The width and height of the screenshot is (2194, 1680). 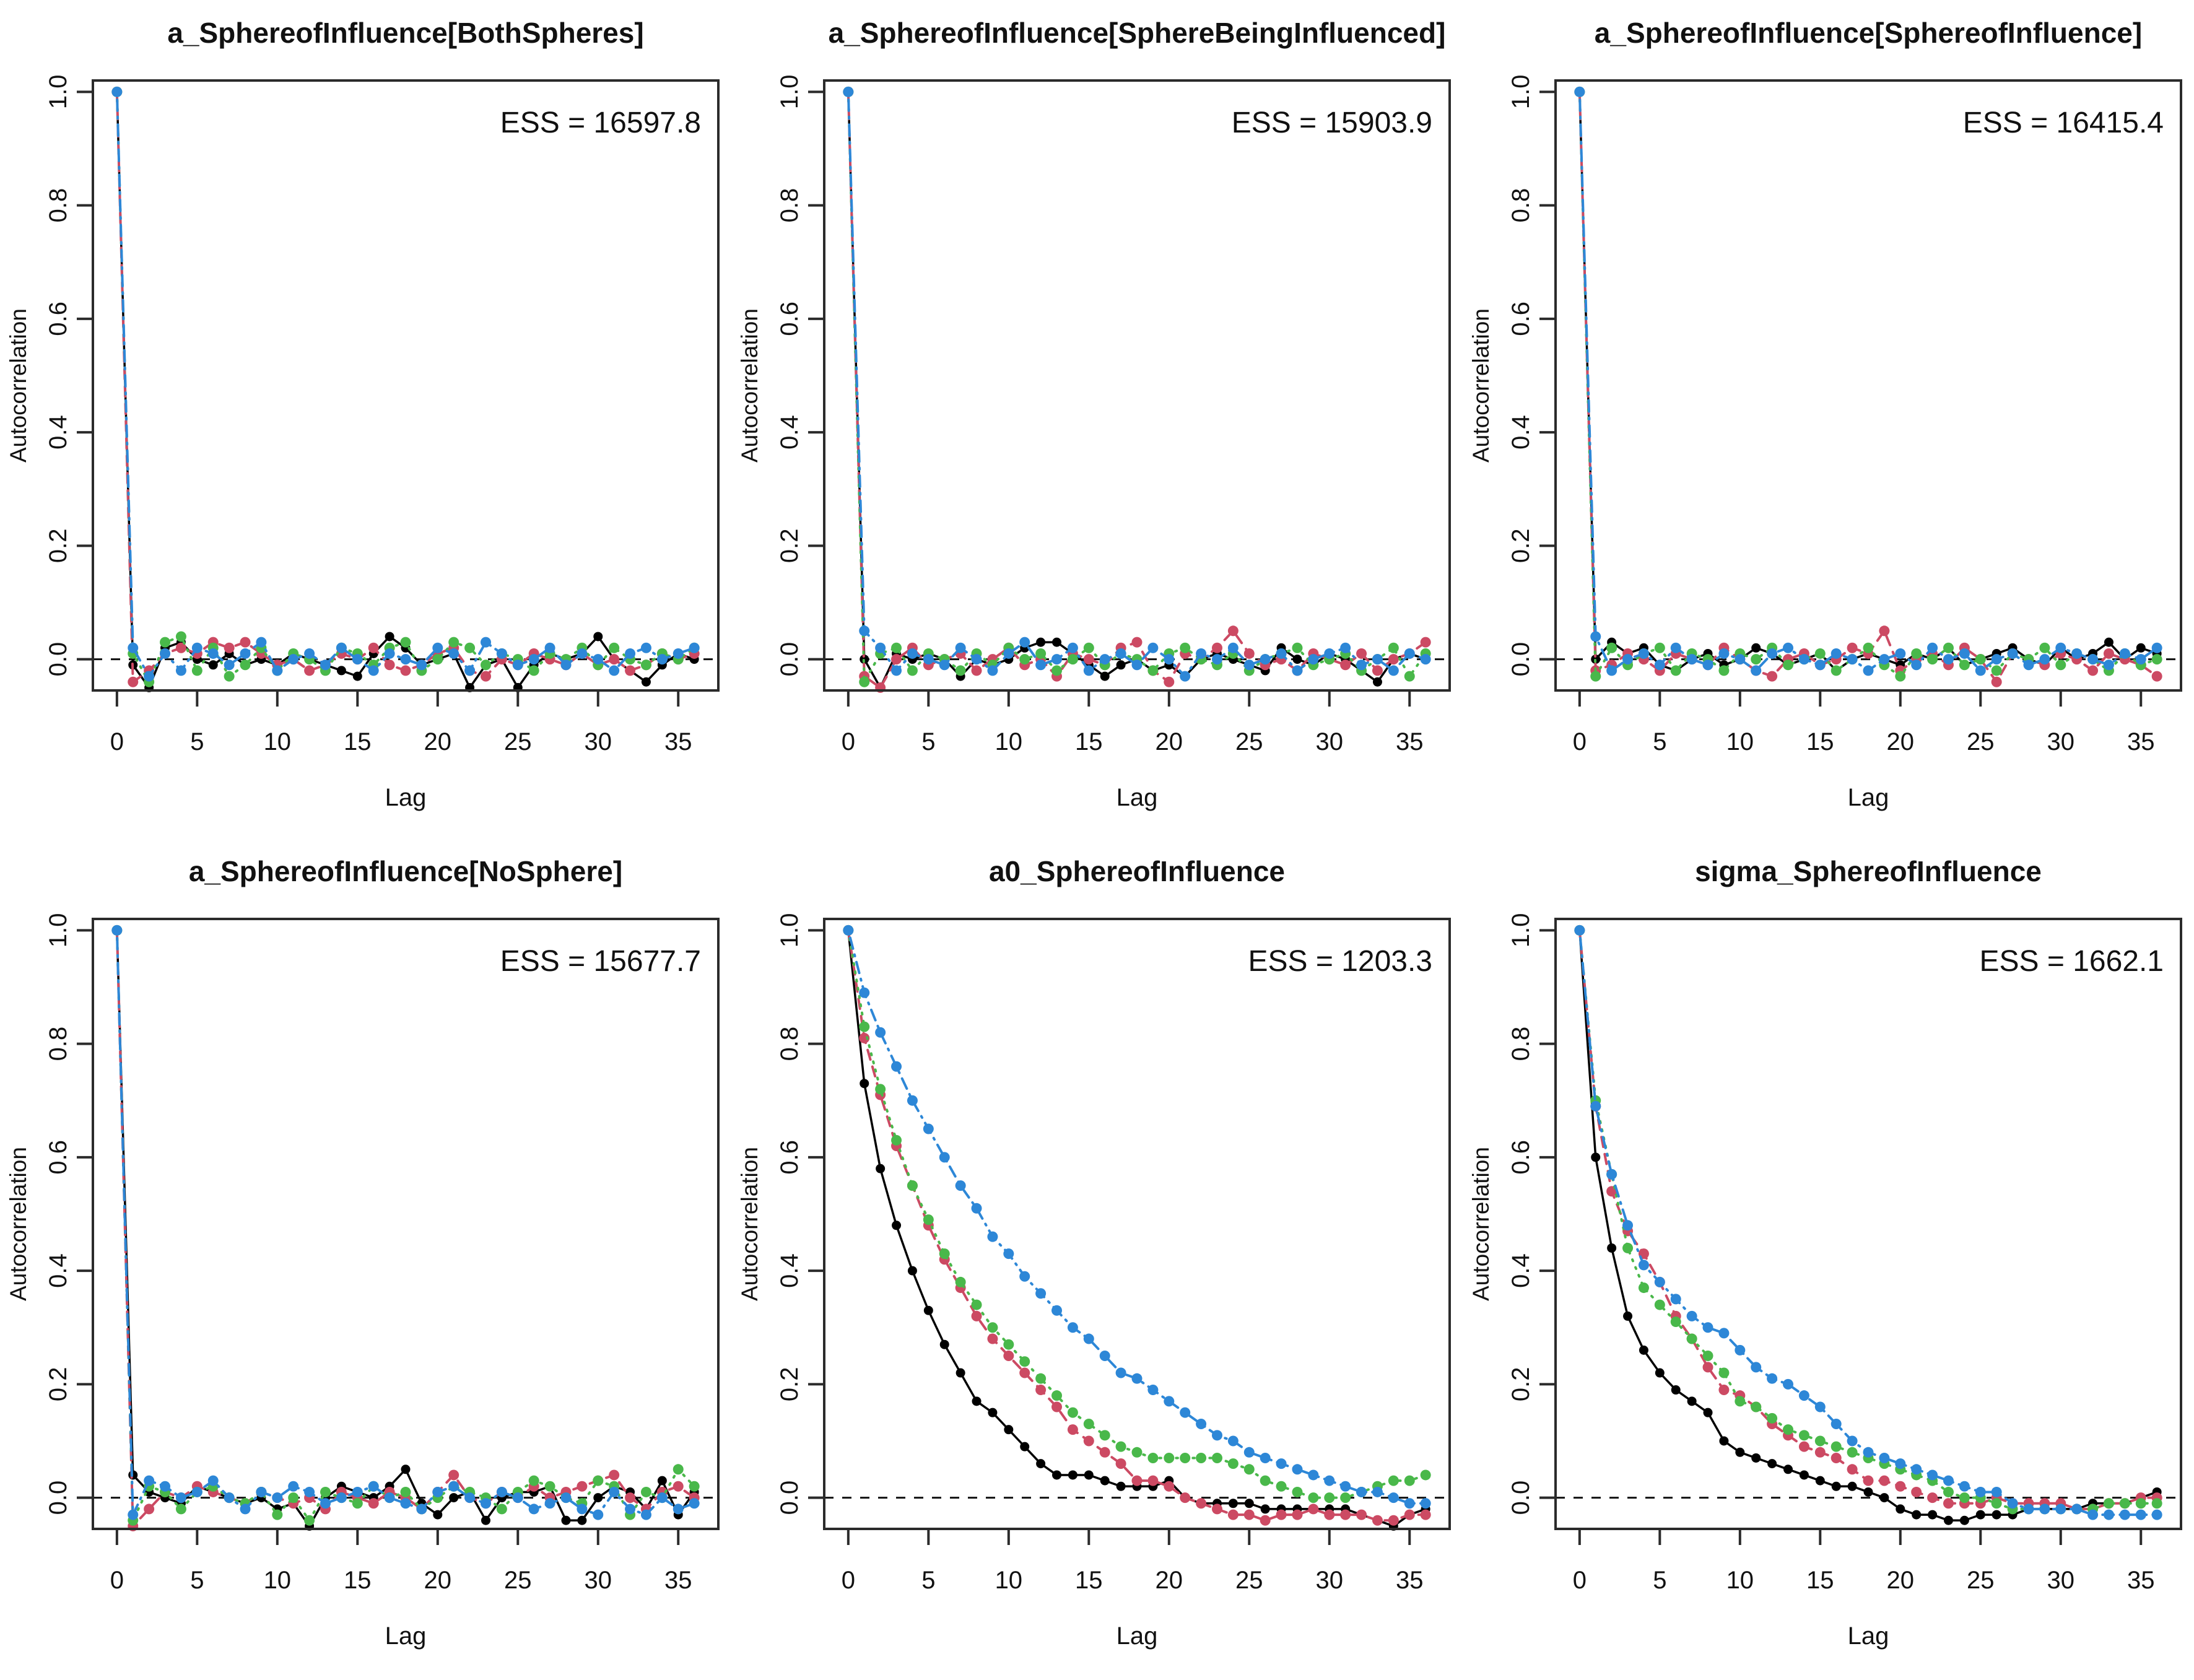 What do you see at coordinates (1137, 871) in the screenshot?
I see `panel-title: a0_SphereofInfluence` at bounding box center [1137, 871].